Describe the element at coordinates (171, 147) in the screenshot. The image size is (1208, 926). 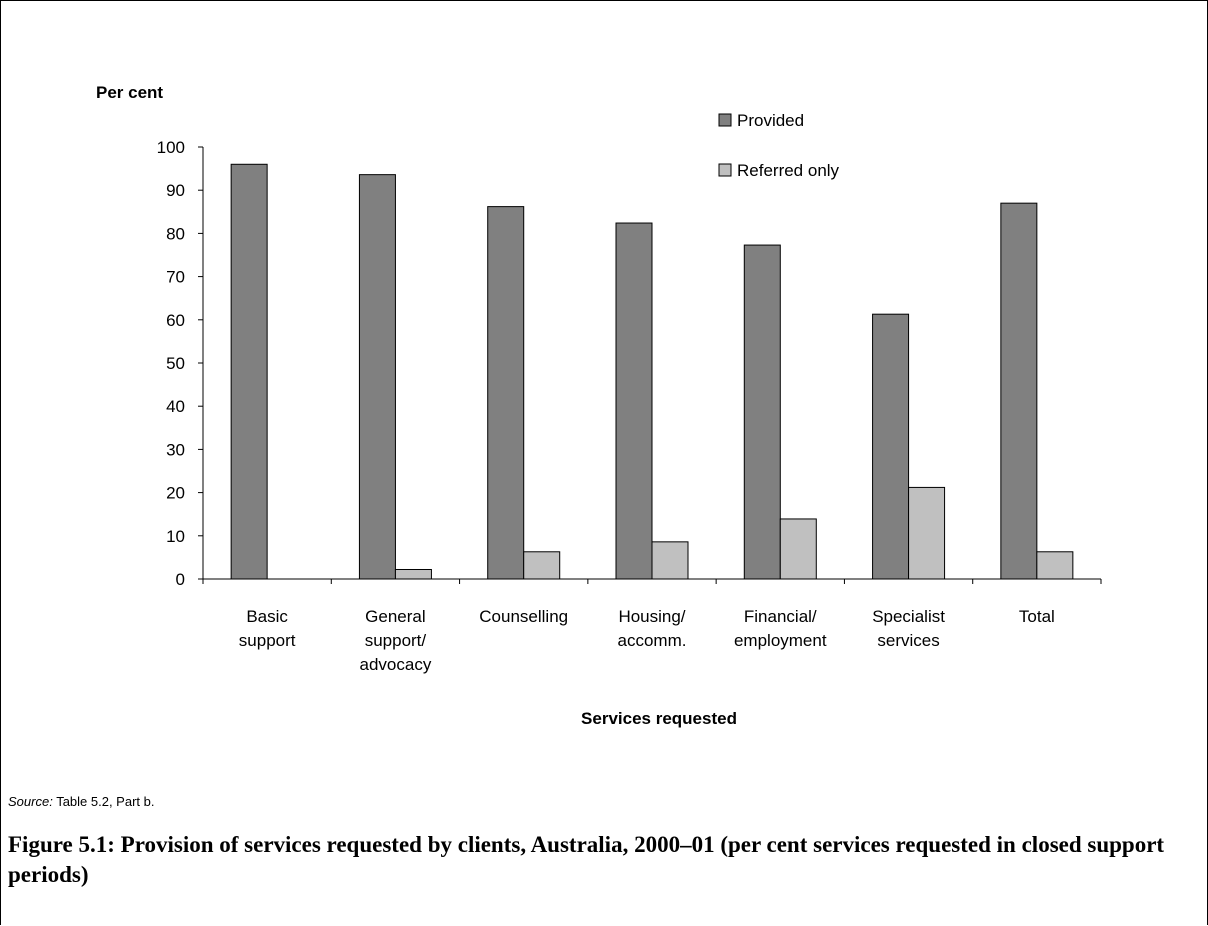
I see `y-tick-label: 100` at that location.